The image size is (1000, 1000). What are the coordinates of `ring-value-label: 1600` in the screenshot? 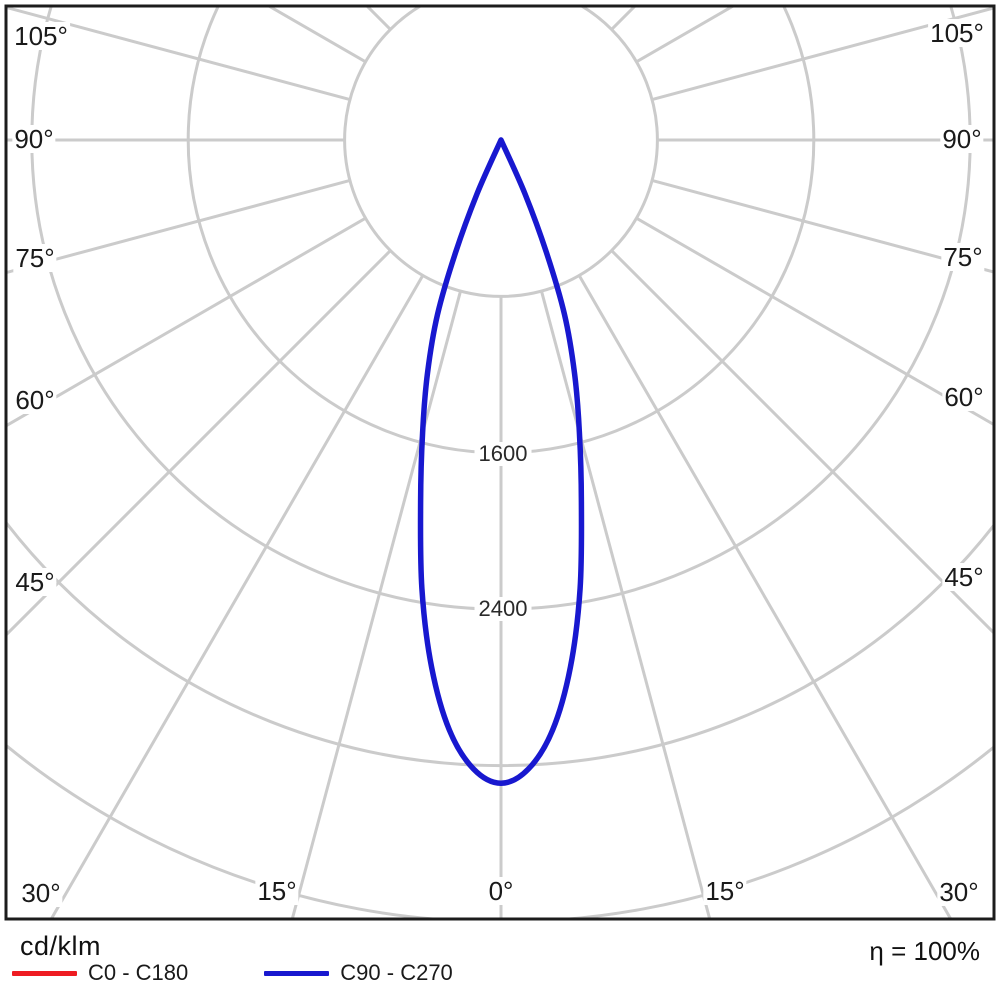 It's located at (503, 454).